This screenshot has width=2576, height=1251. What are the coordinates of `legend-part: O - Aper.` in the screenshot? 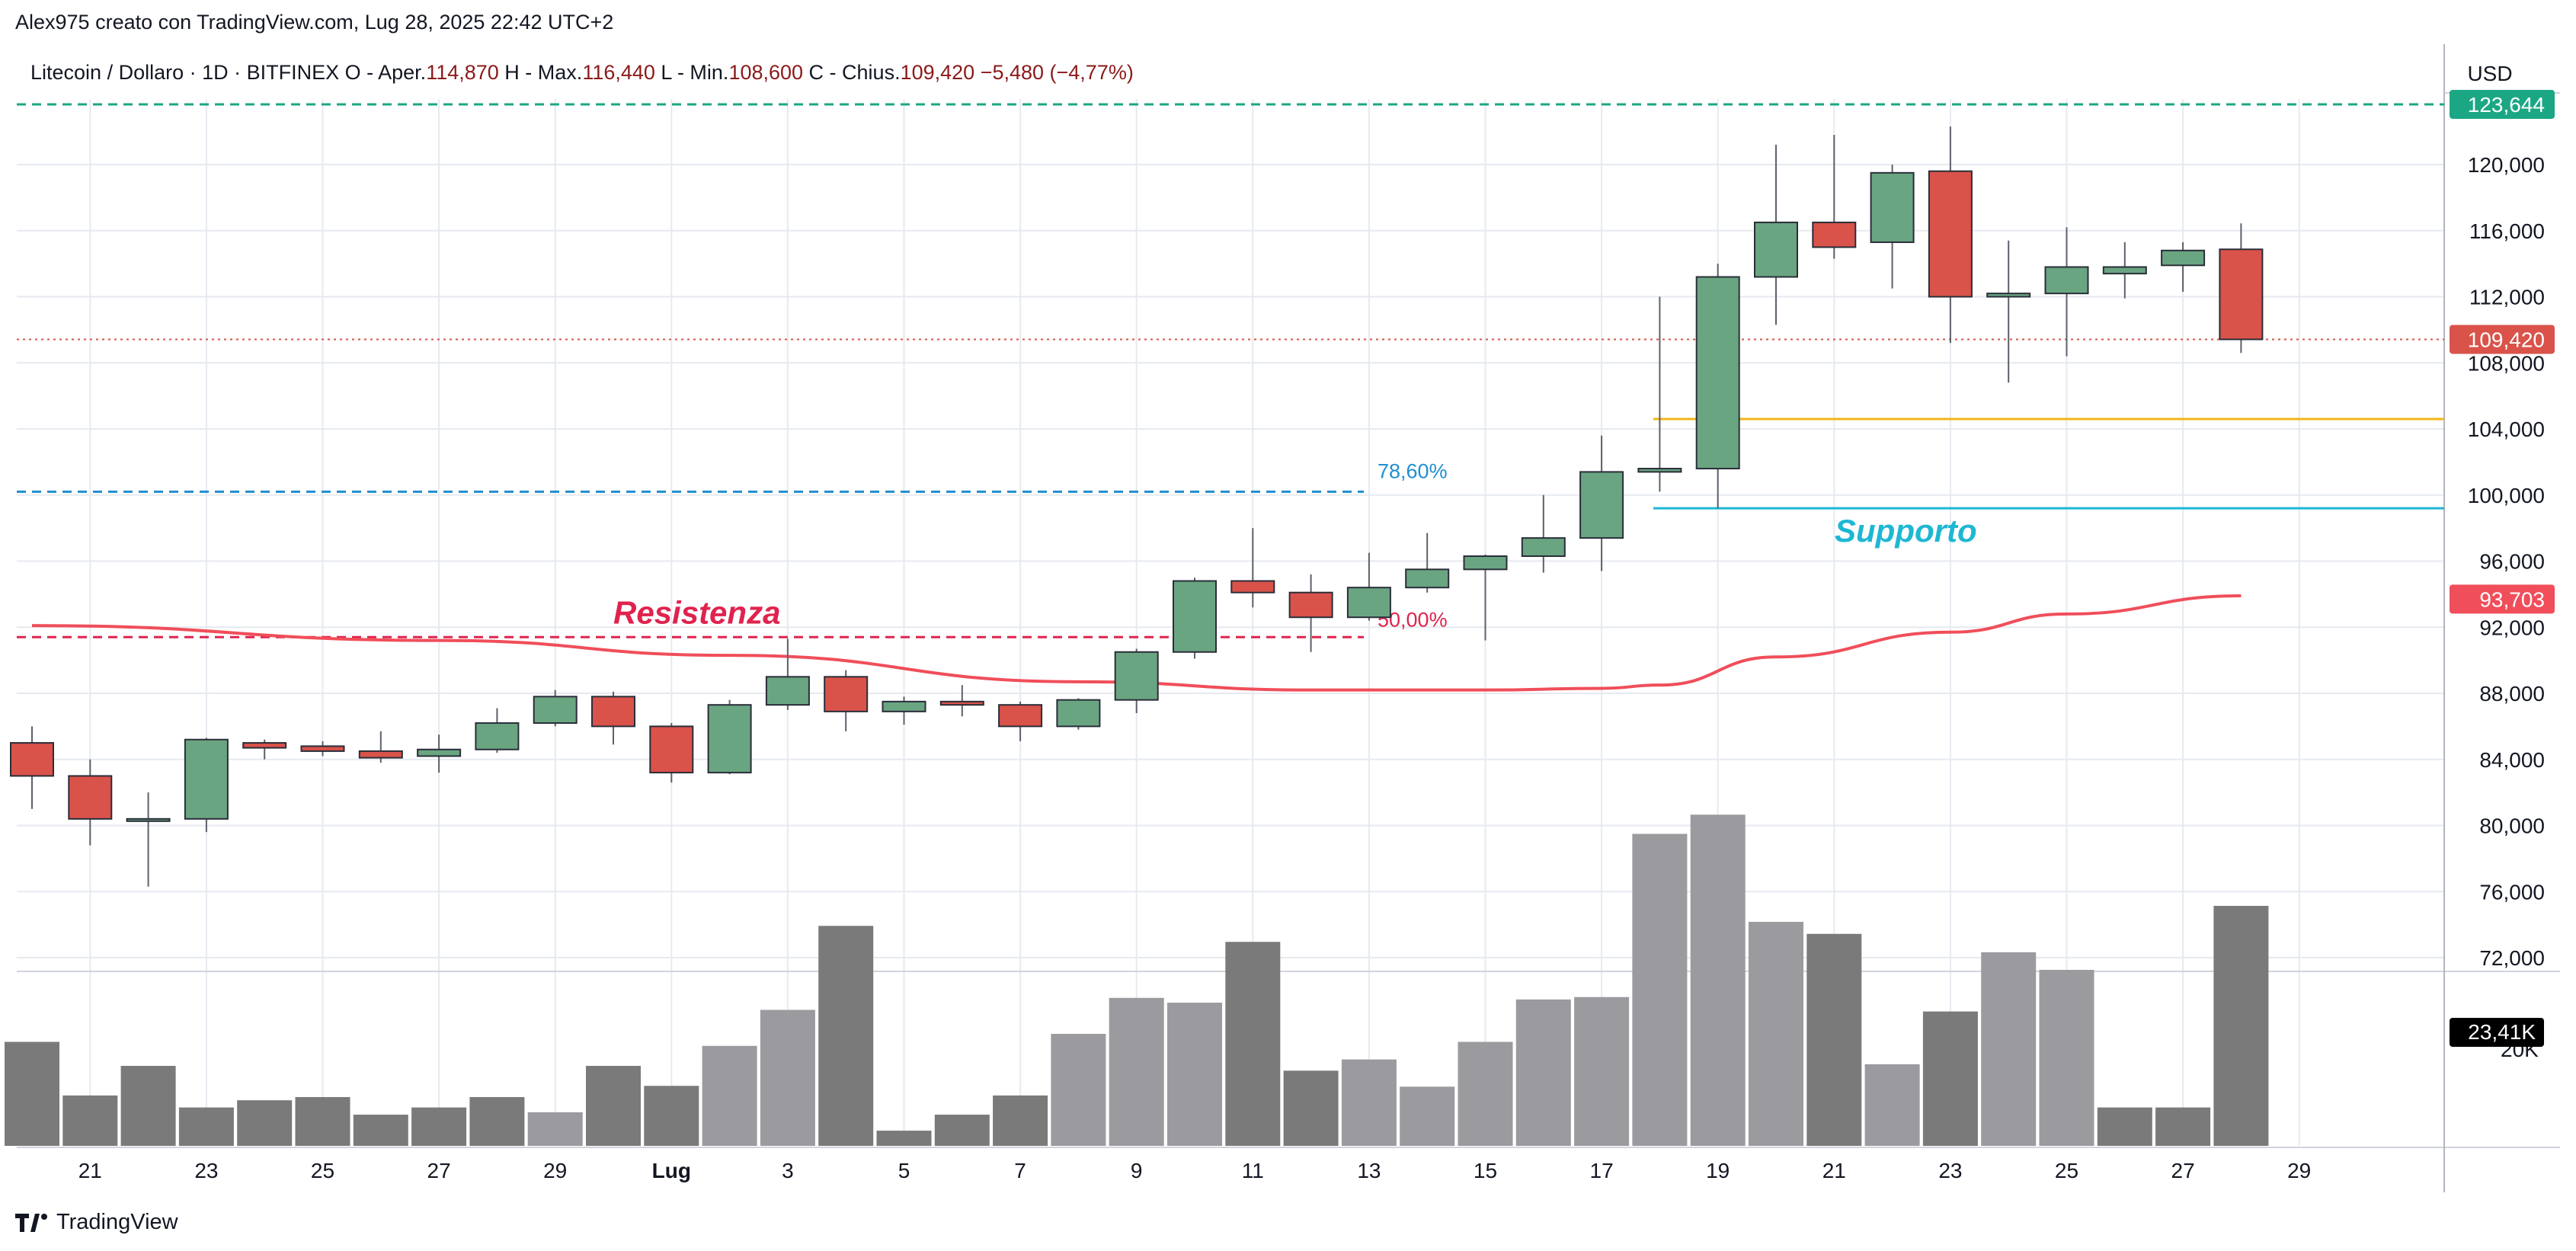 It's located at (386, 72).